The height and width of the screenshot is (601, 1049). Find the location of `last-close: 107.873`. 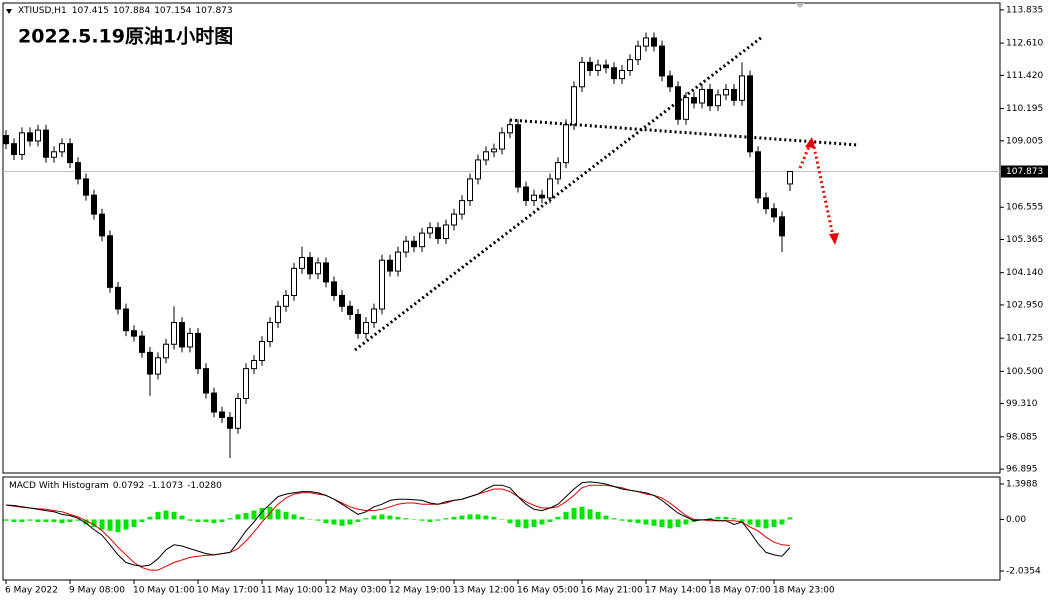

last-close: 107.873 is located at coordinates (213, 11).